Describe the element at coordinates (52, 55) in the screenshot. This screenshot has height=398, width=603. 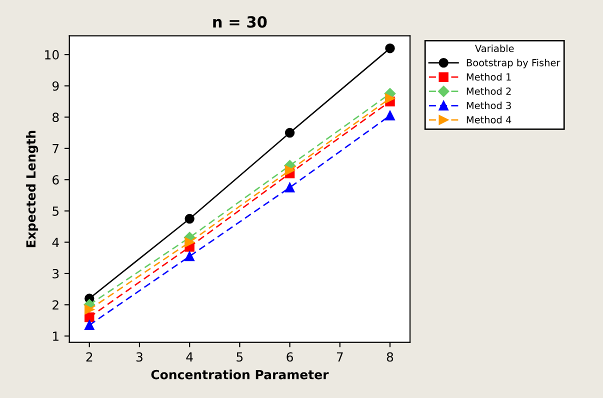
I see `y-tick-label: 10` at that location.